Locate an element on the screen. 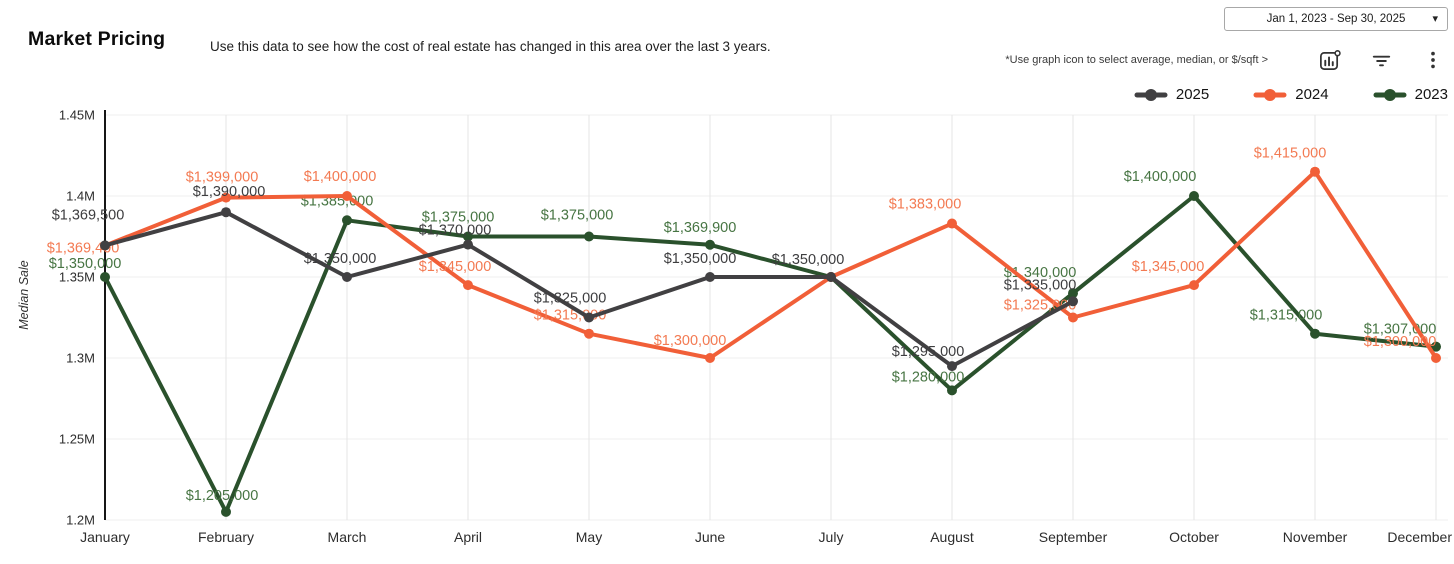  legend-label: 2025 is located at coordinates (1192, 94).